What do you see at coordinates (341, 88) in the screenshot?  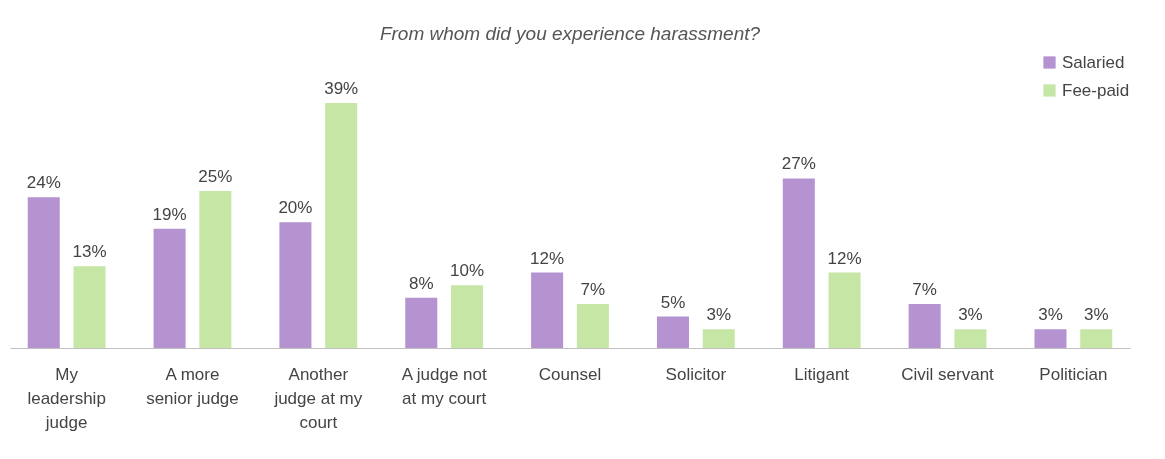 I see `data-label: 39%` at bounding box center [341, 88].